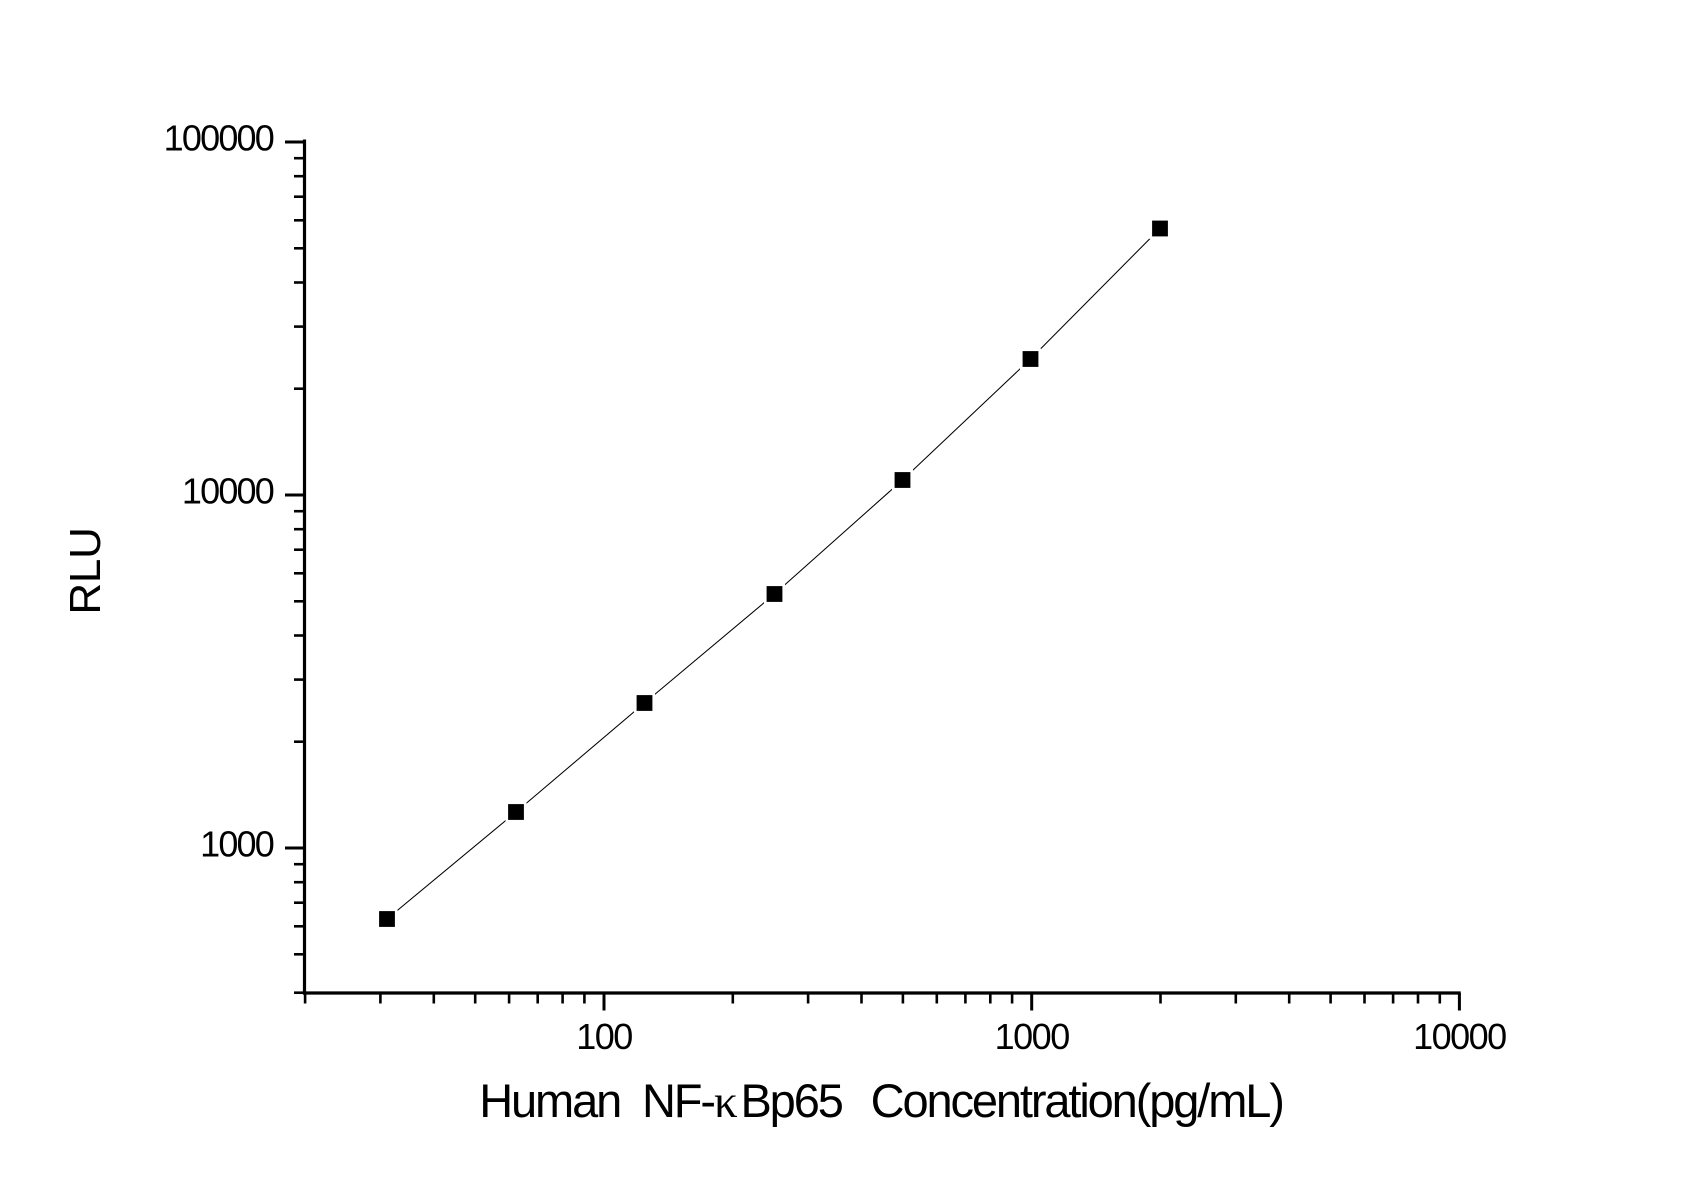  Describe the element at coordinates (604, 1036) in the screenshot. I see `svg-text: 100` at that location.